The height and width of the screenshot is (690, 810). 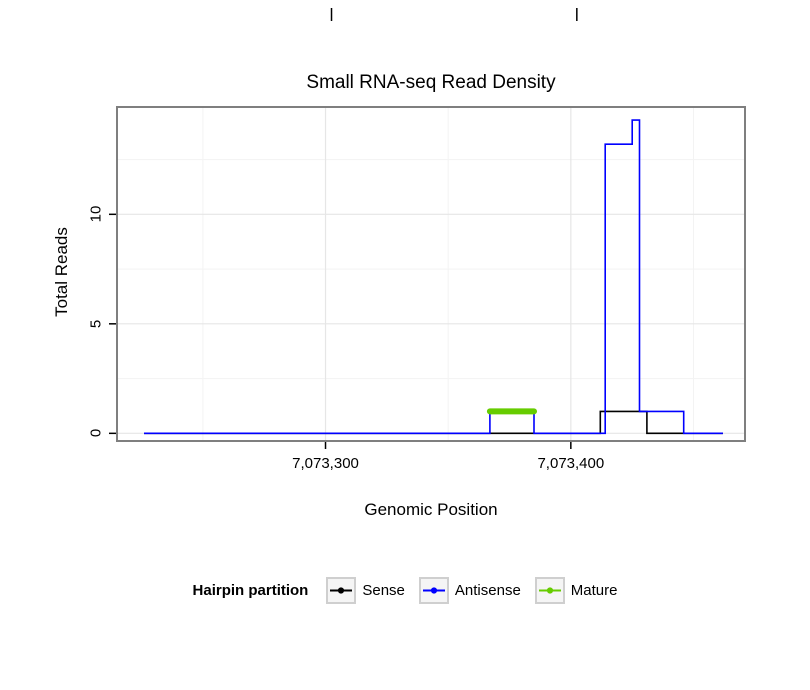 What do you see at coordinates (487, 590) in the screenshot?
I see `legend-label-antisense: Antisense` at bounding box center [487, 590].